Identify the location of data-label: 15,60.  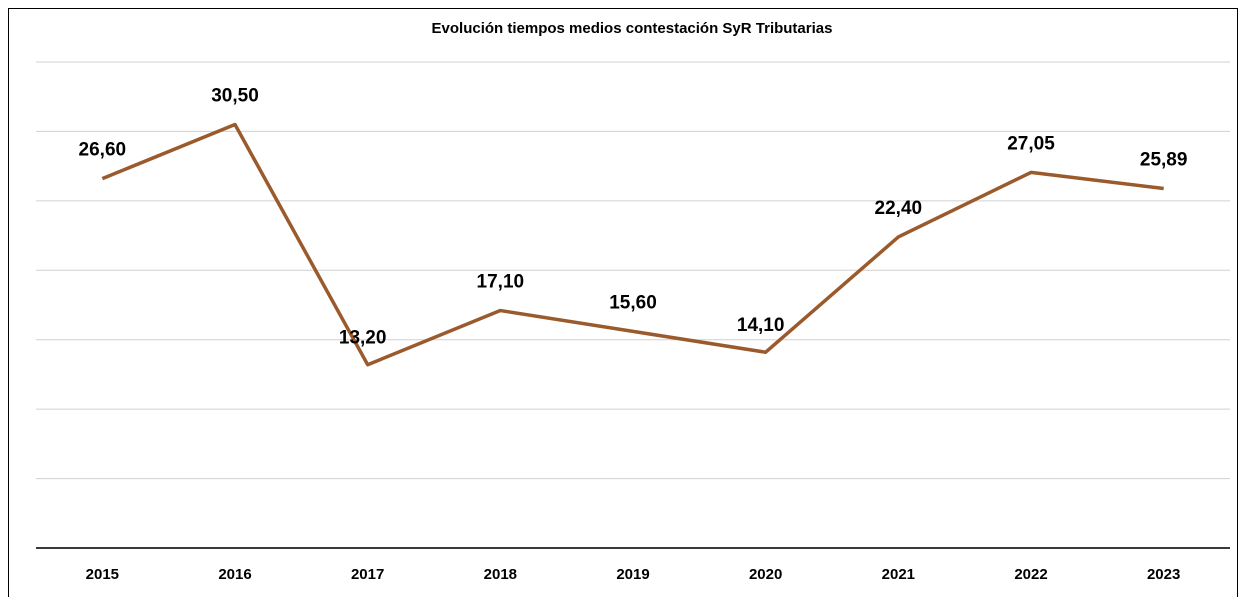
(633, 302).